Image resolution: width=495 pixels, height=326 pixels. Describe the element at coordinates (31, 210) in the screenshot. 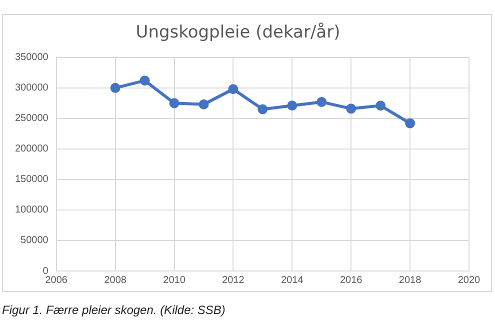

I see `y-tick-label: 100000` at that location.